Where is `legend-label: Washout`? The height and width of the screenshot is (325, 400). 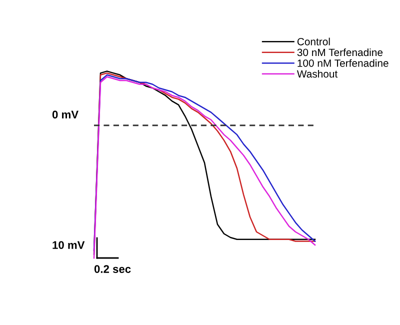 legend-label: Washout is located at coordinates (317, 74).